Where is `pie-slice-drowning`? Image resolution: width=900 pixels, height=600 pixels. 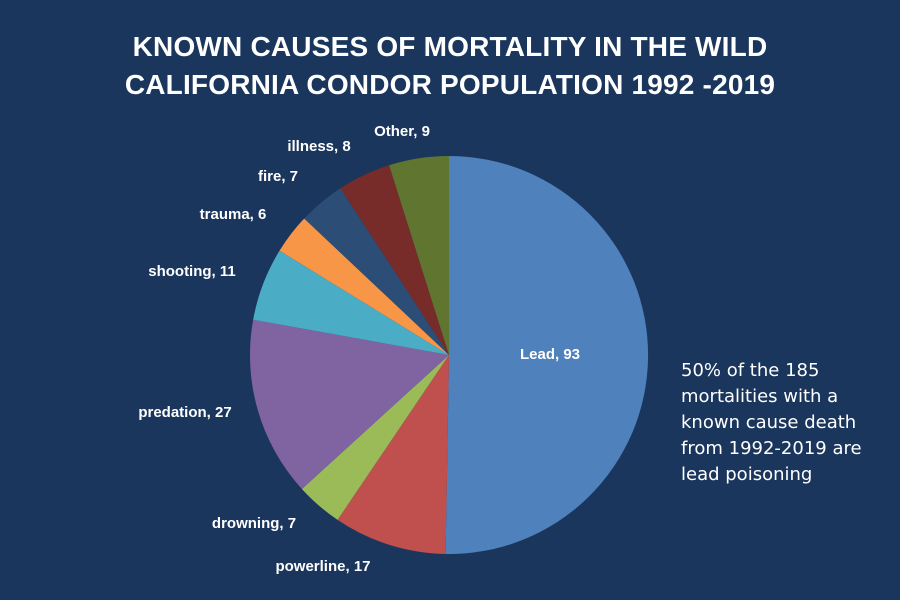 pie-slice-drowning is located at coordinates (375, 437).